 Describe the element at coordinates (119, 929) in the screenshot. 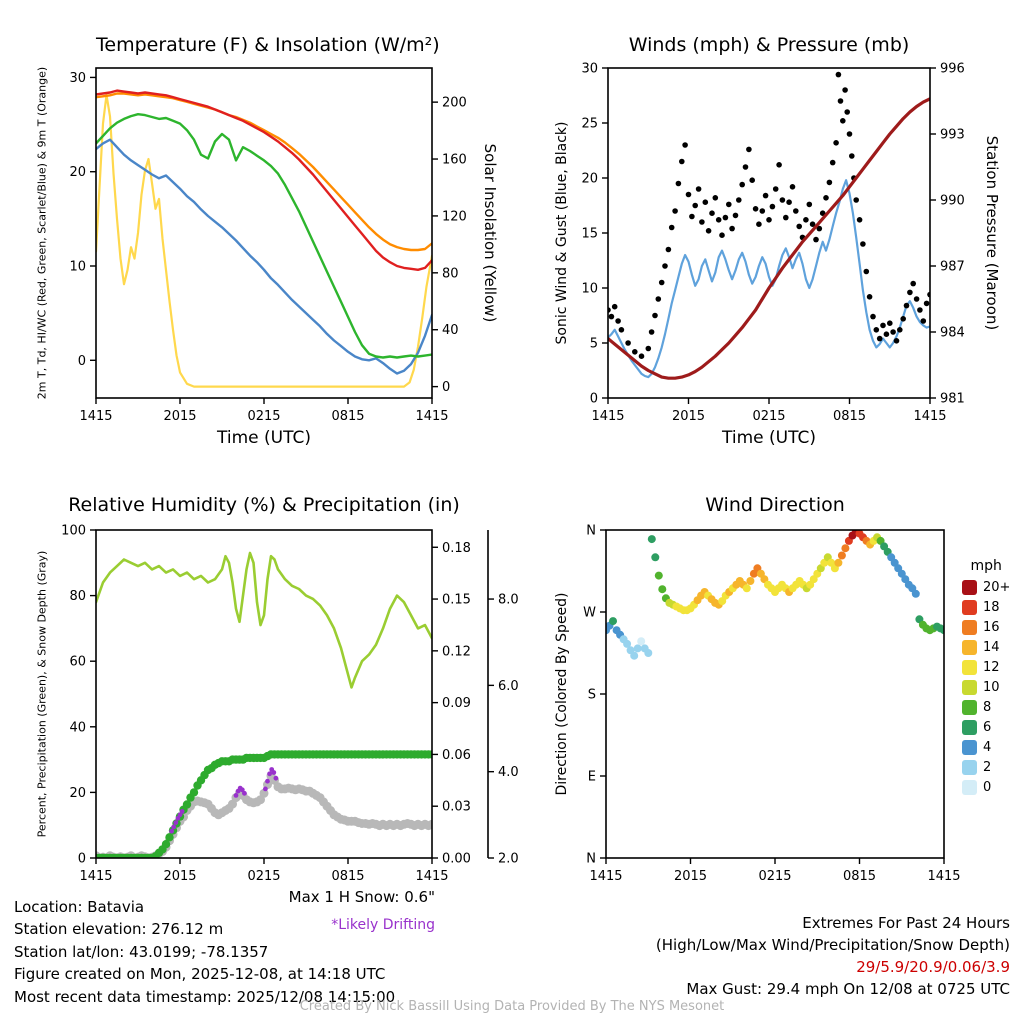

I see `station-elevation: Station elevation: 276.12 m` at that location.